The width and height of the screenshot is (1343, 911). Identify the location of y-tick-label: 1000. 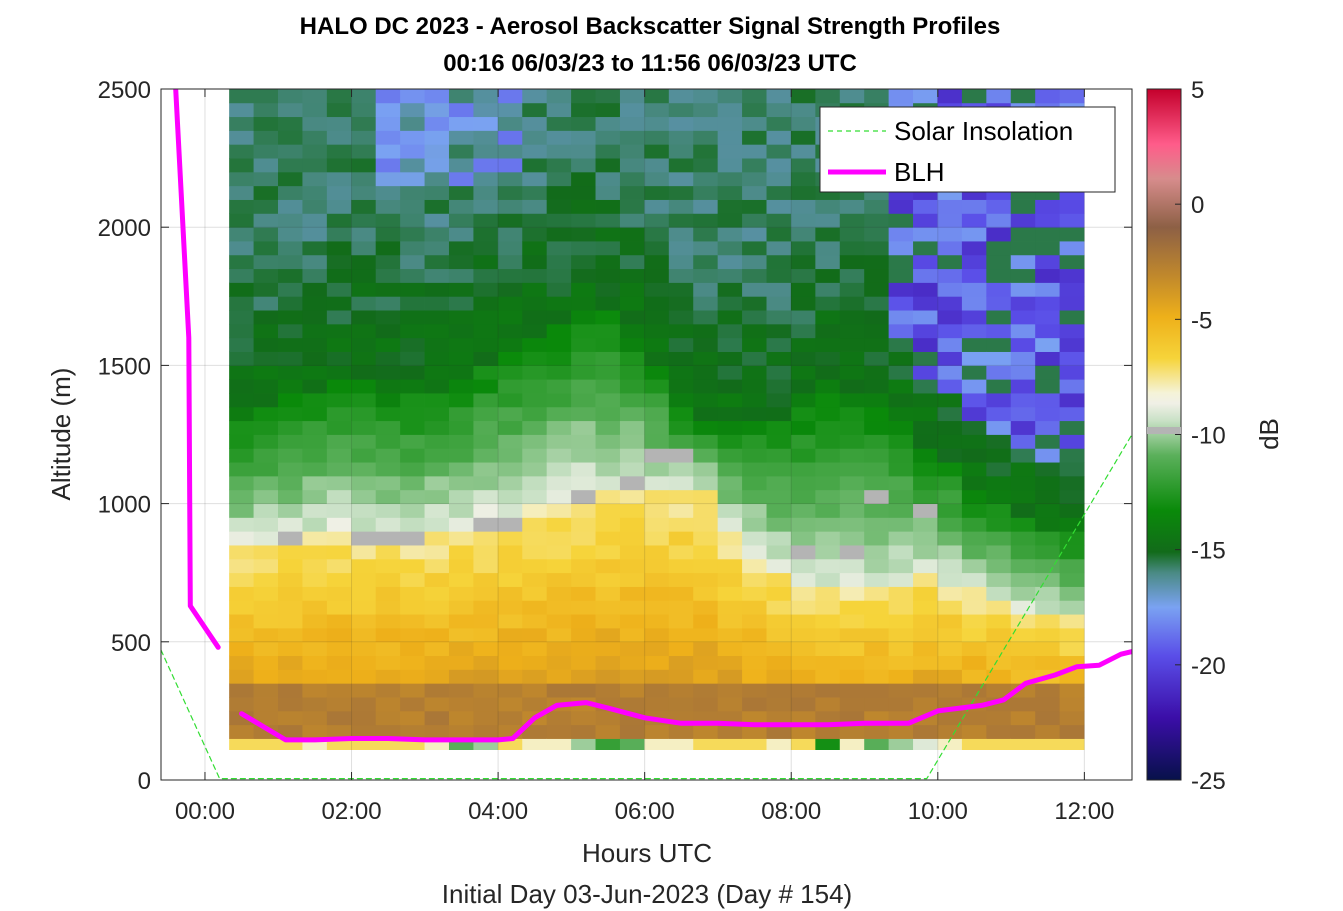
(124, 505).